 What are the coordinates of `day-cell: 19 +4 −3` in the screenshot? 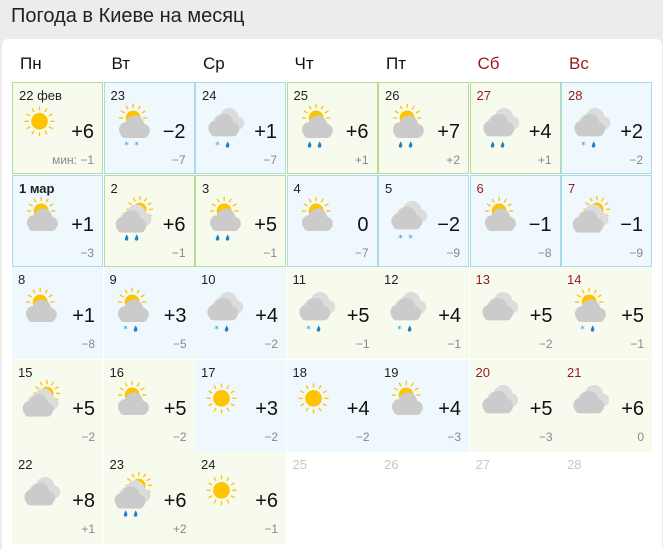 It's located at (423, 405).